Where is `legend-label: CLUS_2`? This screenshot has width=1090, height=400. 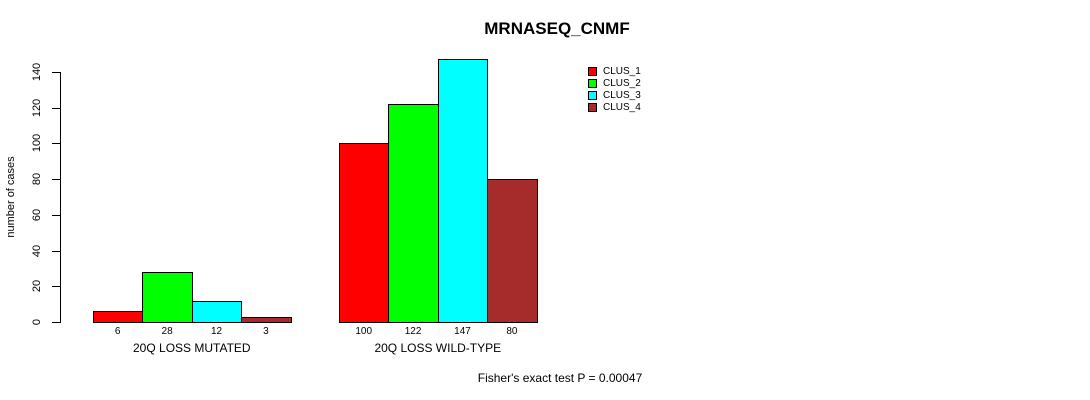 legend-label: CLUS_2 is located at coordinates (622, 83).